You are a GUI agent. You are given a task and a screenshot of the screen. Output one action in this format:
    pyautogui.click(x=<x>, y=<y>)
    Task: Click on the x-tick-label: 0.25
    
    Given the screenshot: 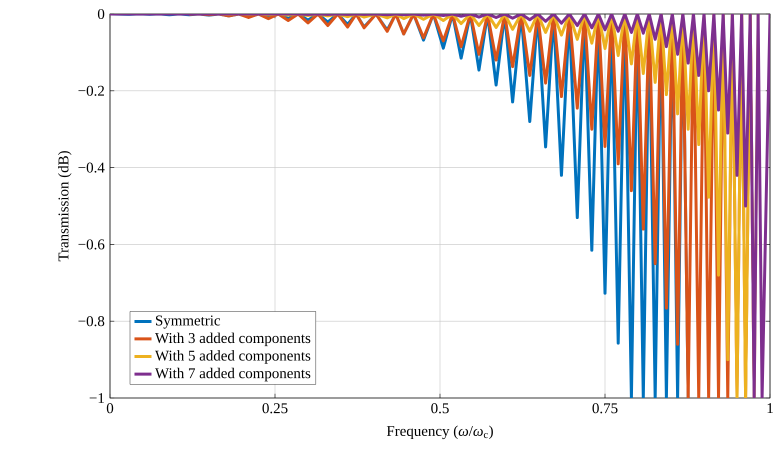 What is the action you would take?
    pyautogui.click(x=275, y=408)
    